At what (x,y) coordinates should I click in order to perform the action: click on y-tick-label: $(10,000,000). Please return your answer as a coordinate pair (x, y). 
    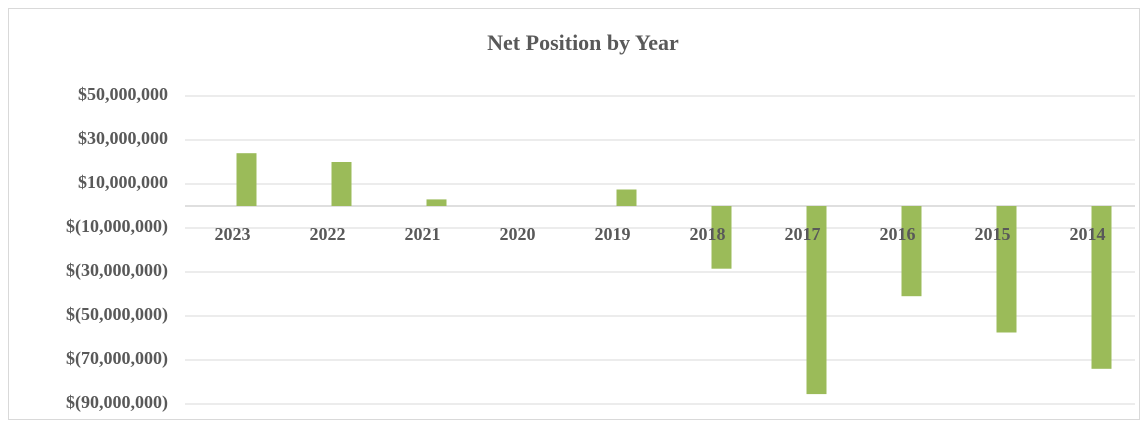
    Looking at the image, I should click on (117, 226).